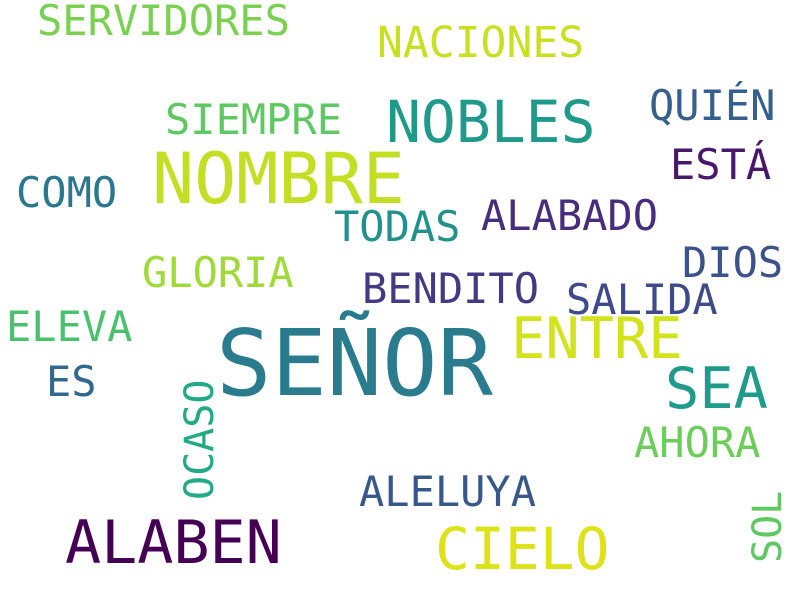 This screenshot has width=800, height=600. I want to click on word-alaben: ALABEN, so click(173, 543).